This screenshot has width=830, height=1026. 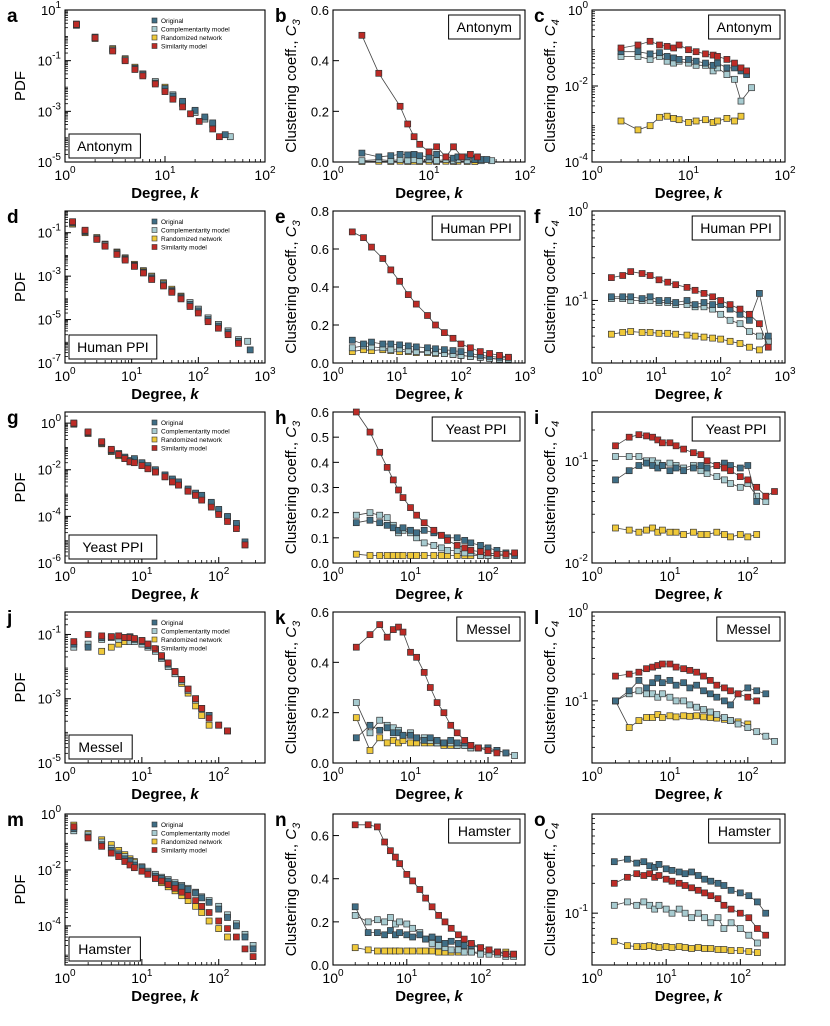 I want to click on x-tick-exponent: 0, so click(x=73, y=771).